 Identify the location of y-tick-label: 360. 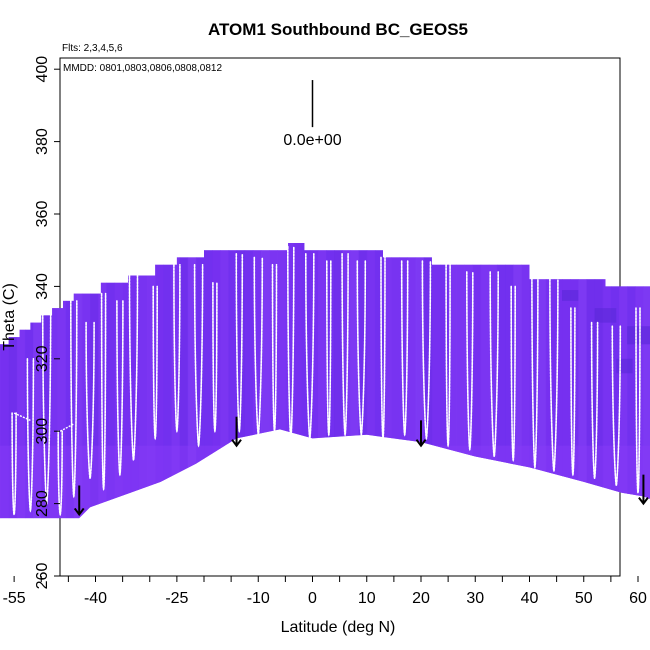
(42, 214).